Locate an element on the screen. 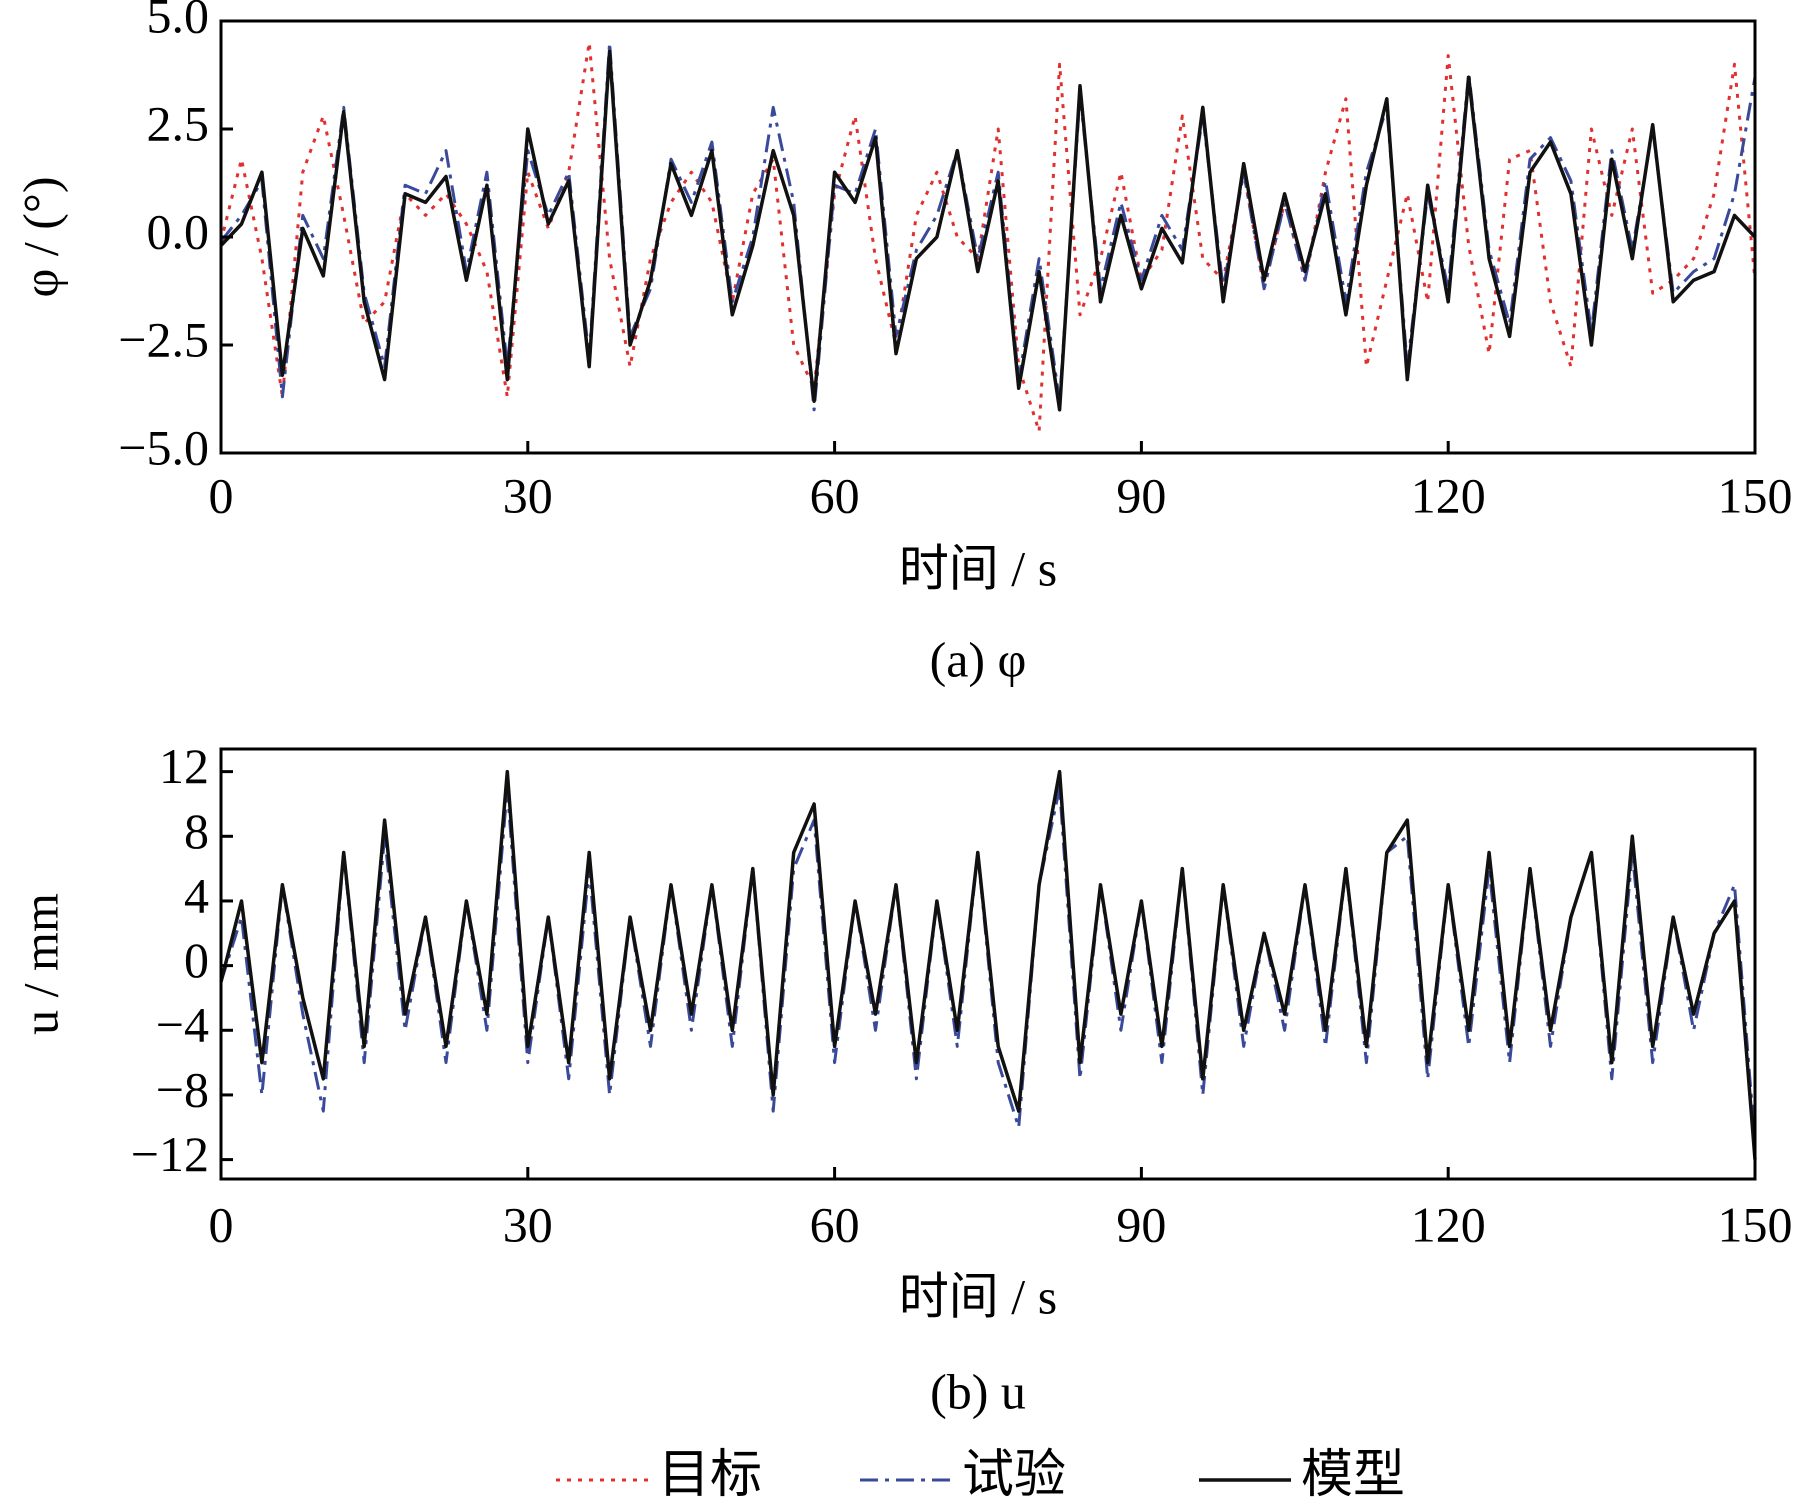 This screenshot has height=1511, width=1799. y-tick-label: 4 is located at coordinates (196, 895).